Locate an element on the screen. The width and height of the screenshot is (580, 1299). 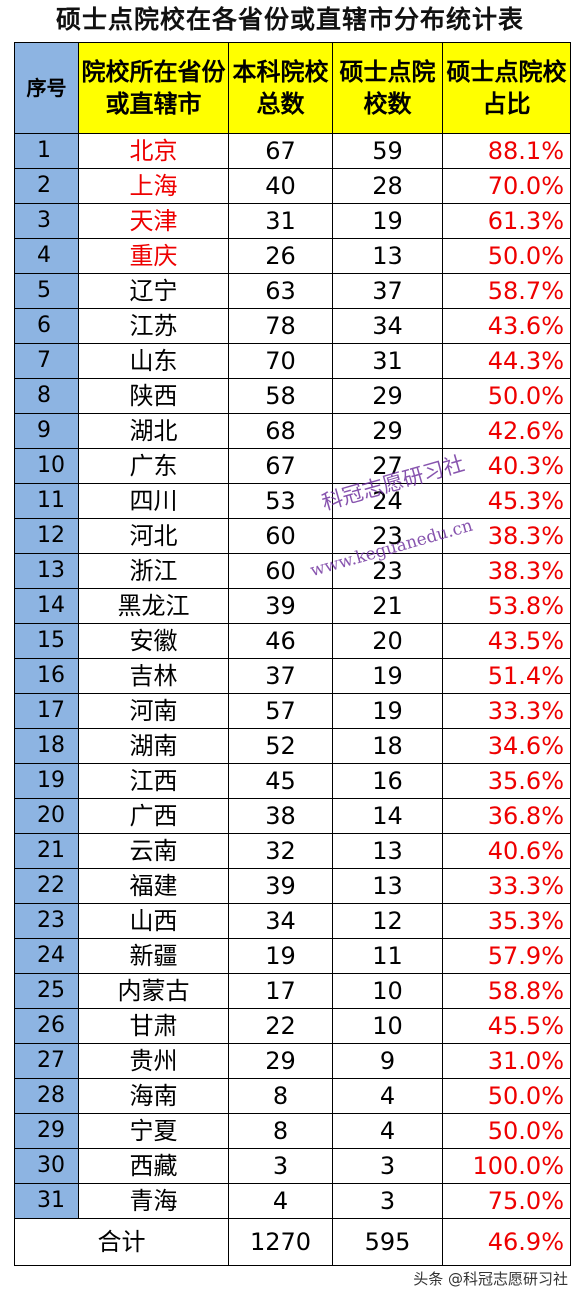
row-master-count: 16 is located at coordinates (387, 781).